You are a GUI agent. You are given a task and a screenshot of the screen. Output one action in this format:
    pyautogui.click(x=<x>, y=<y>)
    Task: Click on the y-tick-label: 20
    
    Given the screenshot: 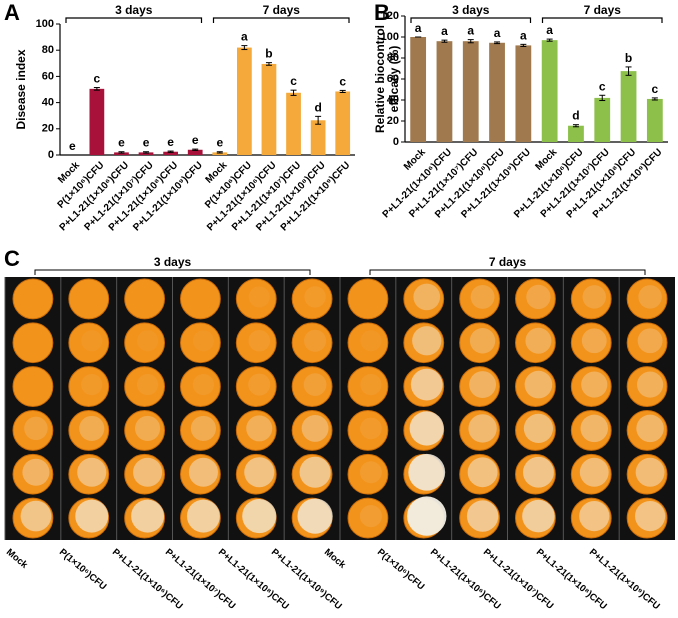 What is the action you would take?
    pyautogui.click(x=48, y=129)
    